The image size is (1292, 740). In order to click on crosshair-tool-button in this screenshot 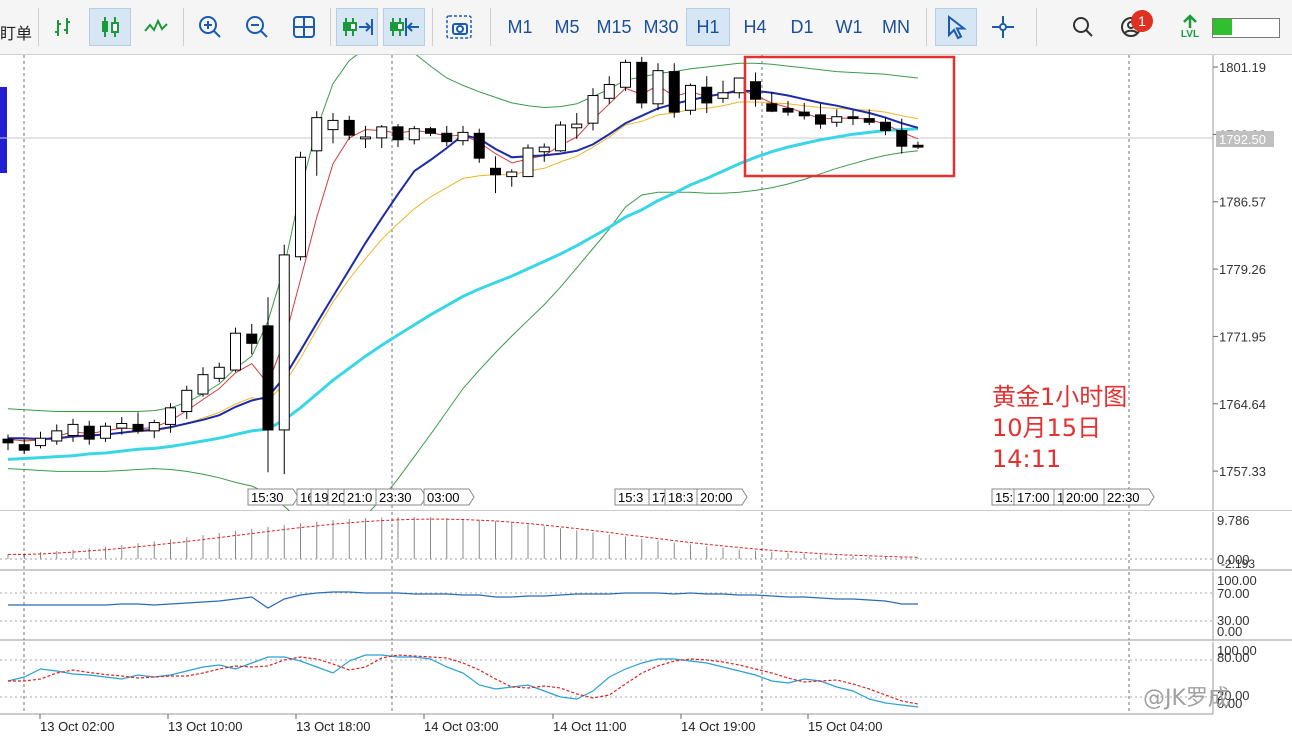, I will do `click(1003, 27)`.